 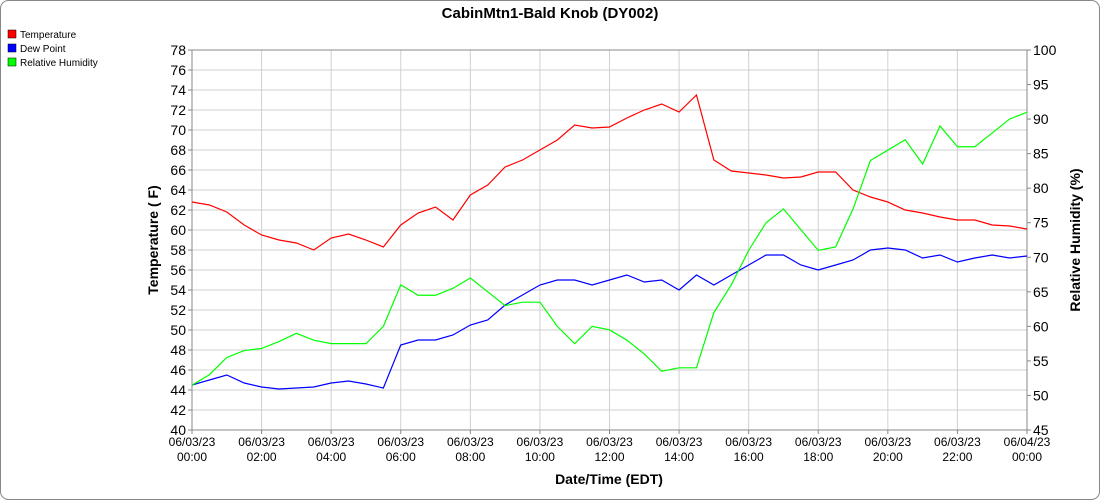 What do you see at coordinates (178, 190) in the screenshot?
I see `y-tick-label: 64` at bounding box center [178, 190].